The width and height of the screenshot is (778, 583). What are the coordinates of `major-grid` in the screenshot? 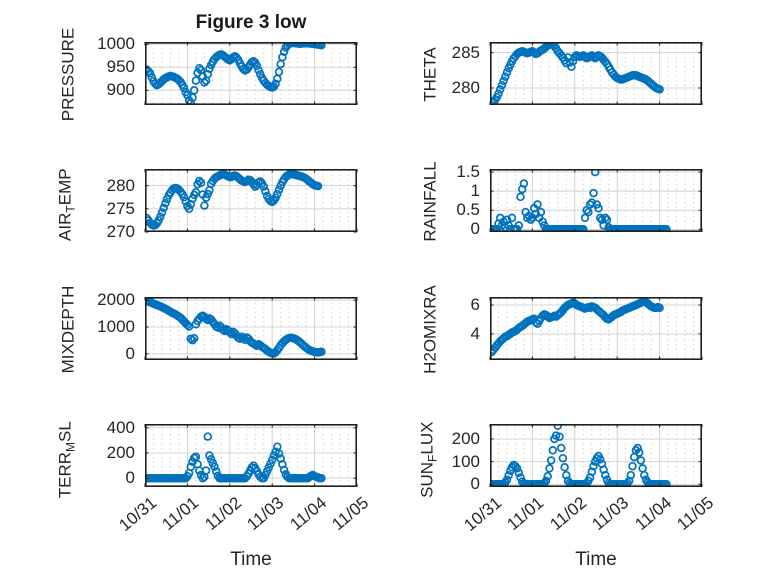 It's located at (251, 73).